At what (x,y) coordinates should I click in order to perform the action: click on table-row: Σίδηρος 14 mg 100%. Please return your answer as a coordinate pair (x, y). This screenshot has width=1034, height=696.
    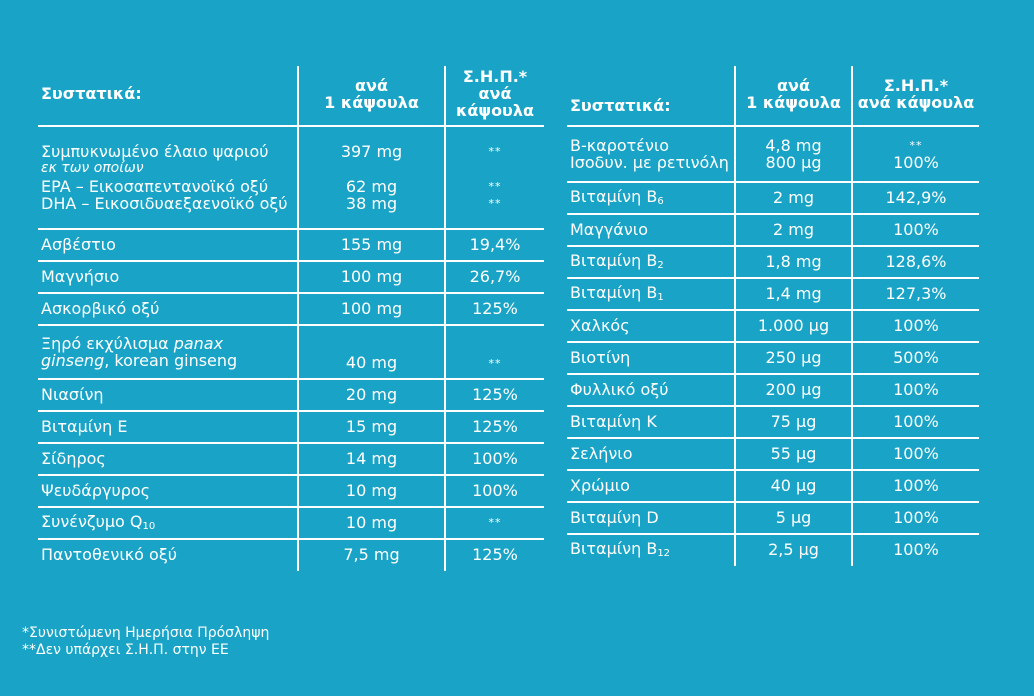
    Looking at the image, I should click on (291, 458).